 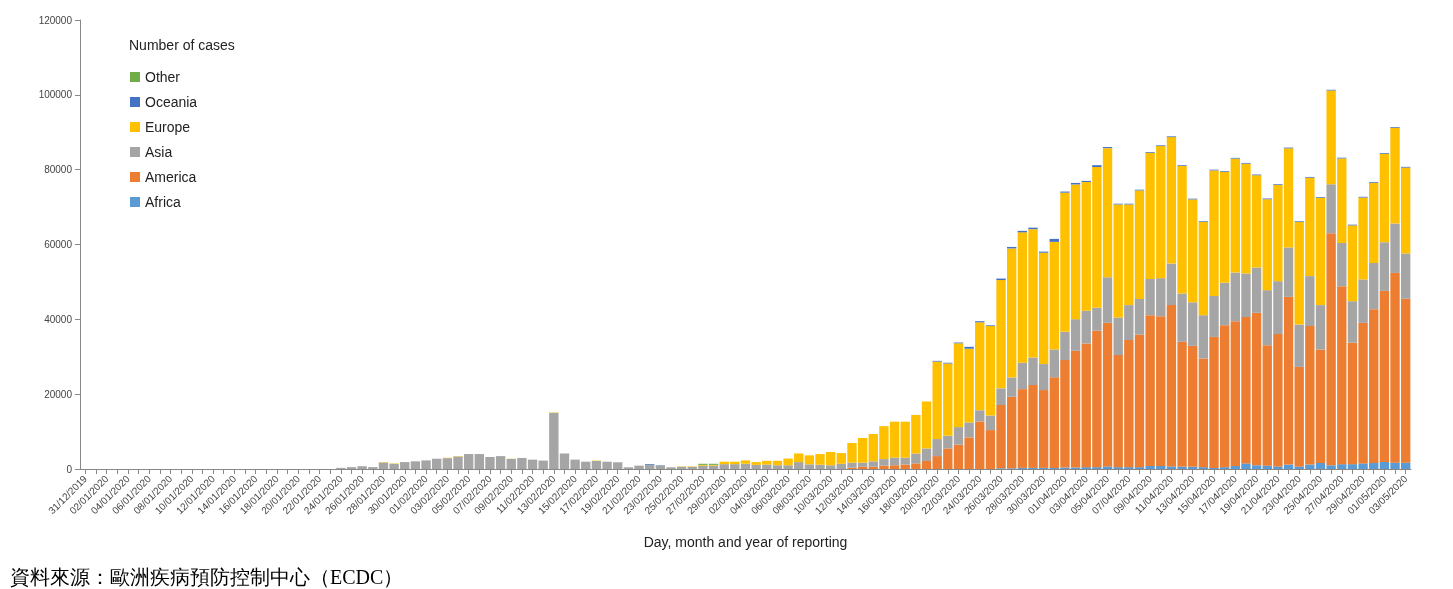 What do you see at coordinates (58, 394) in the screenshot?
I see `y-tick-label: 20000` at bounding box center [58, 394].